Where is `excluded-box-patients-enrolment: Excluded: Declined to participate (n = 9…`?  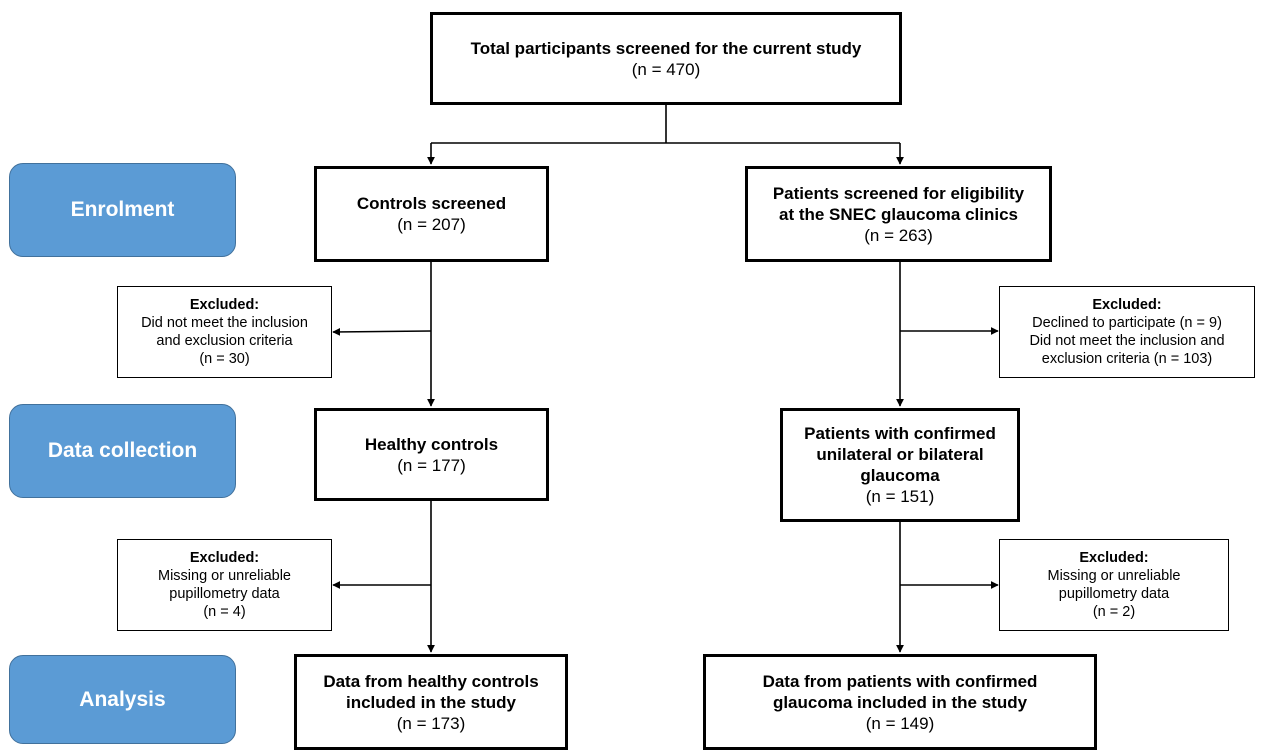
excluded-box-patients-enrolment: Excluded: Declined to participate (n = 9… is located at coordinates (1127, 332).